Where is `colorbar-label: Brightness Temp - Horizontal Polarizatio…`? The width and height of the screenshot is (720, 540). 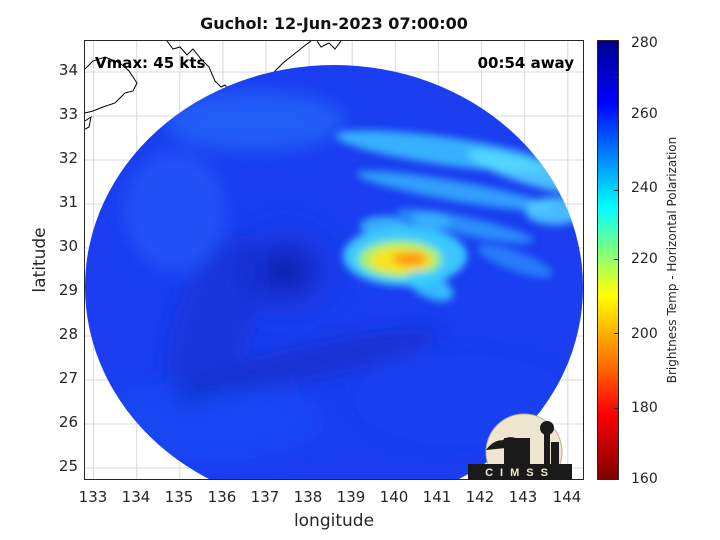
colorbar-label: Brightness Temp - Horizontal Polarizatio… is located at coordinates (672, 260).